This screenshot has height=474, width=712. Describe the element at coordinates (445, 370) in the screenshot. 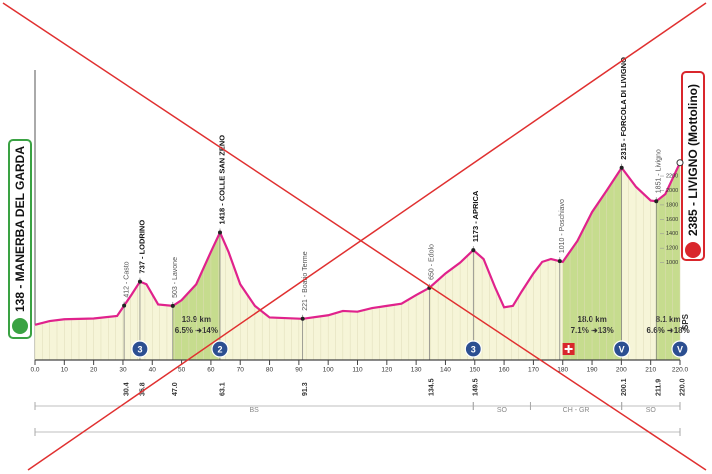

I see `x-tick-label: 140` at that location.